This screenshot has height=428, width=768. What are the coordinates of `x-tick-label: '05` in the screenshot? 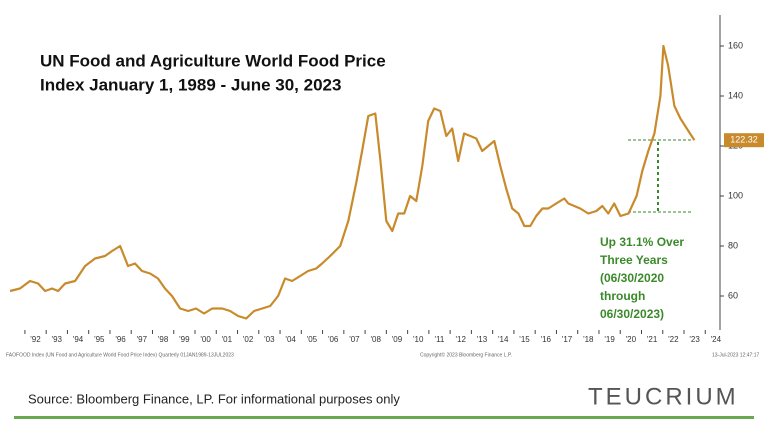 It's located at (312, 339).